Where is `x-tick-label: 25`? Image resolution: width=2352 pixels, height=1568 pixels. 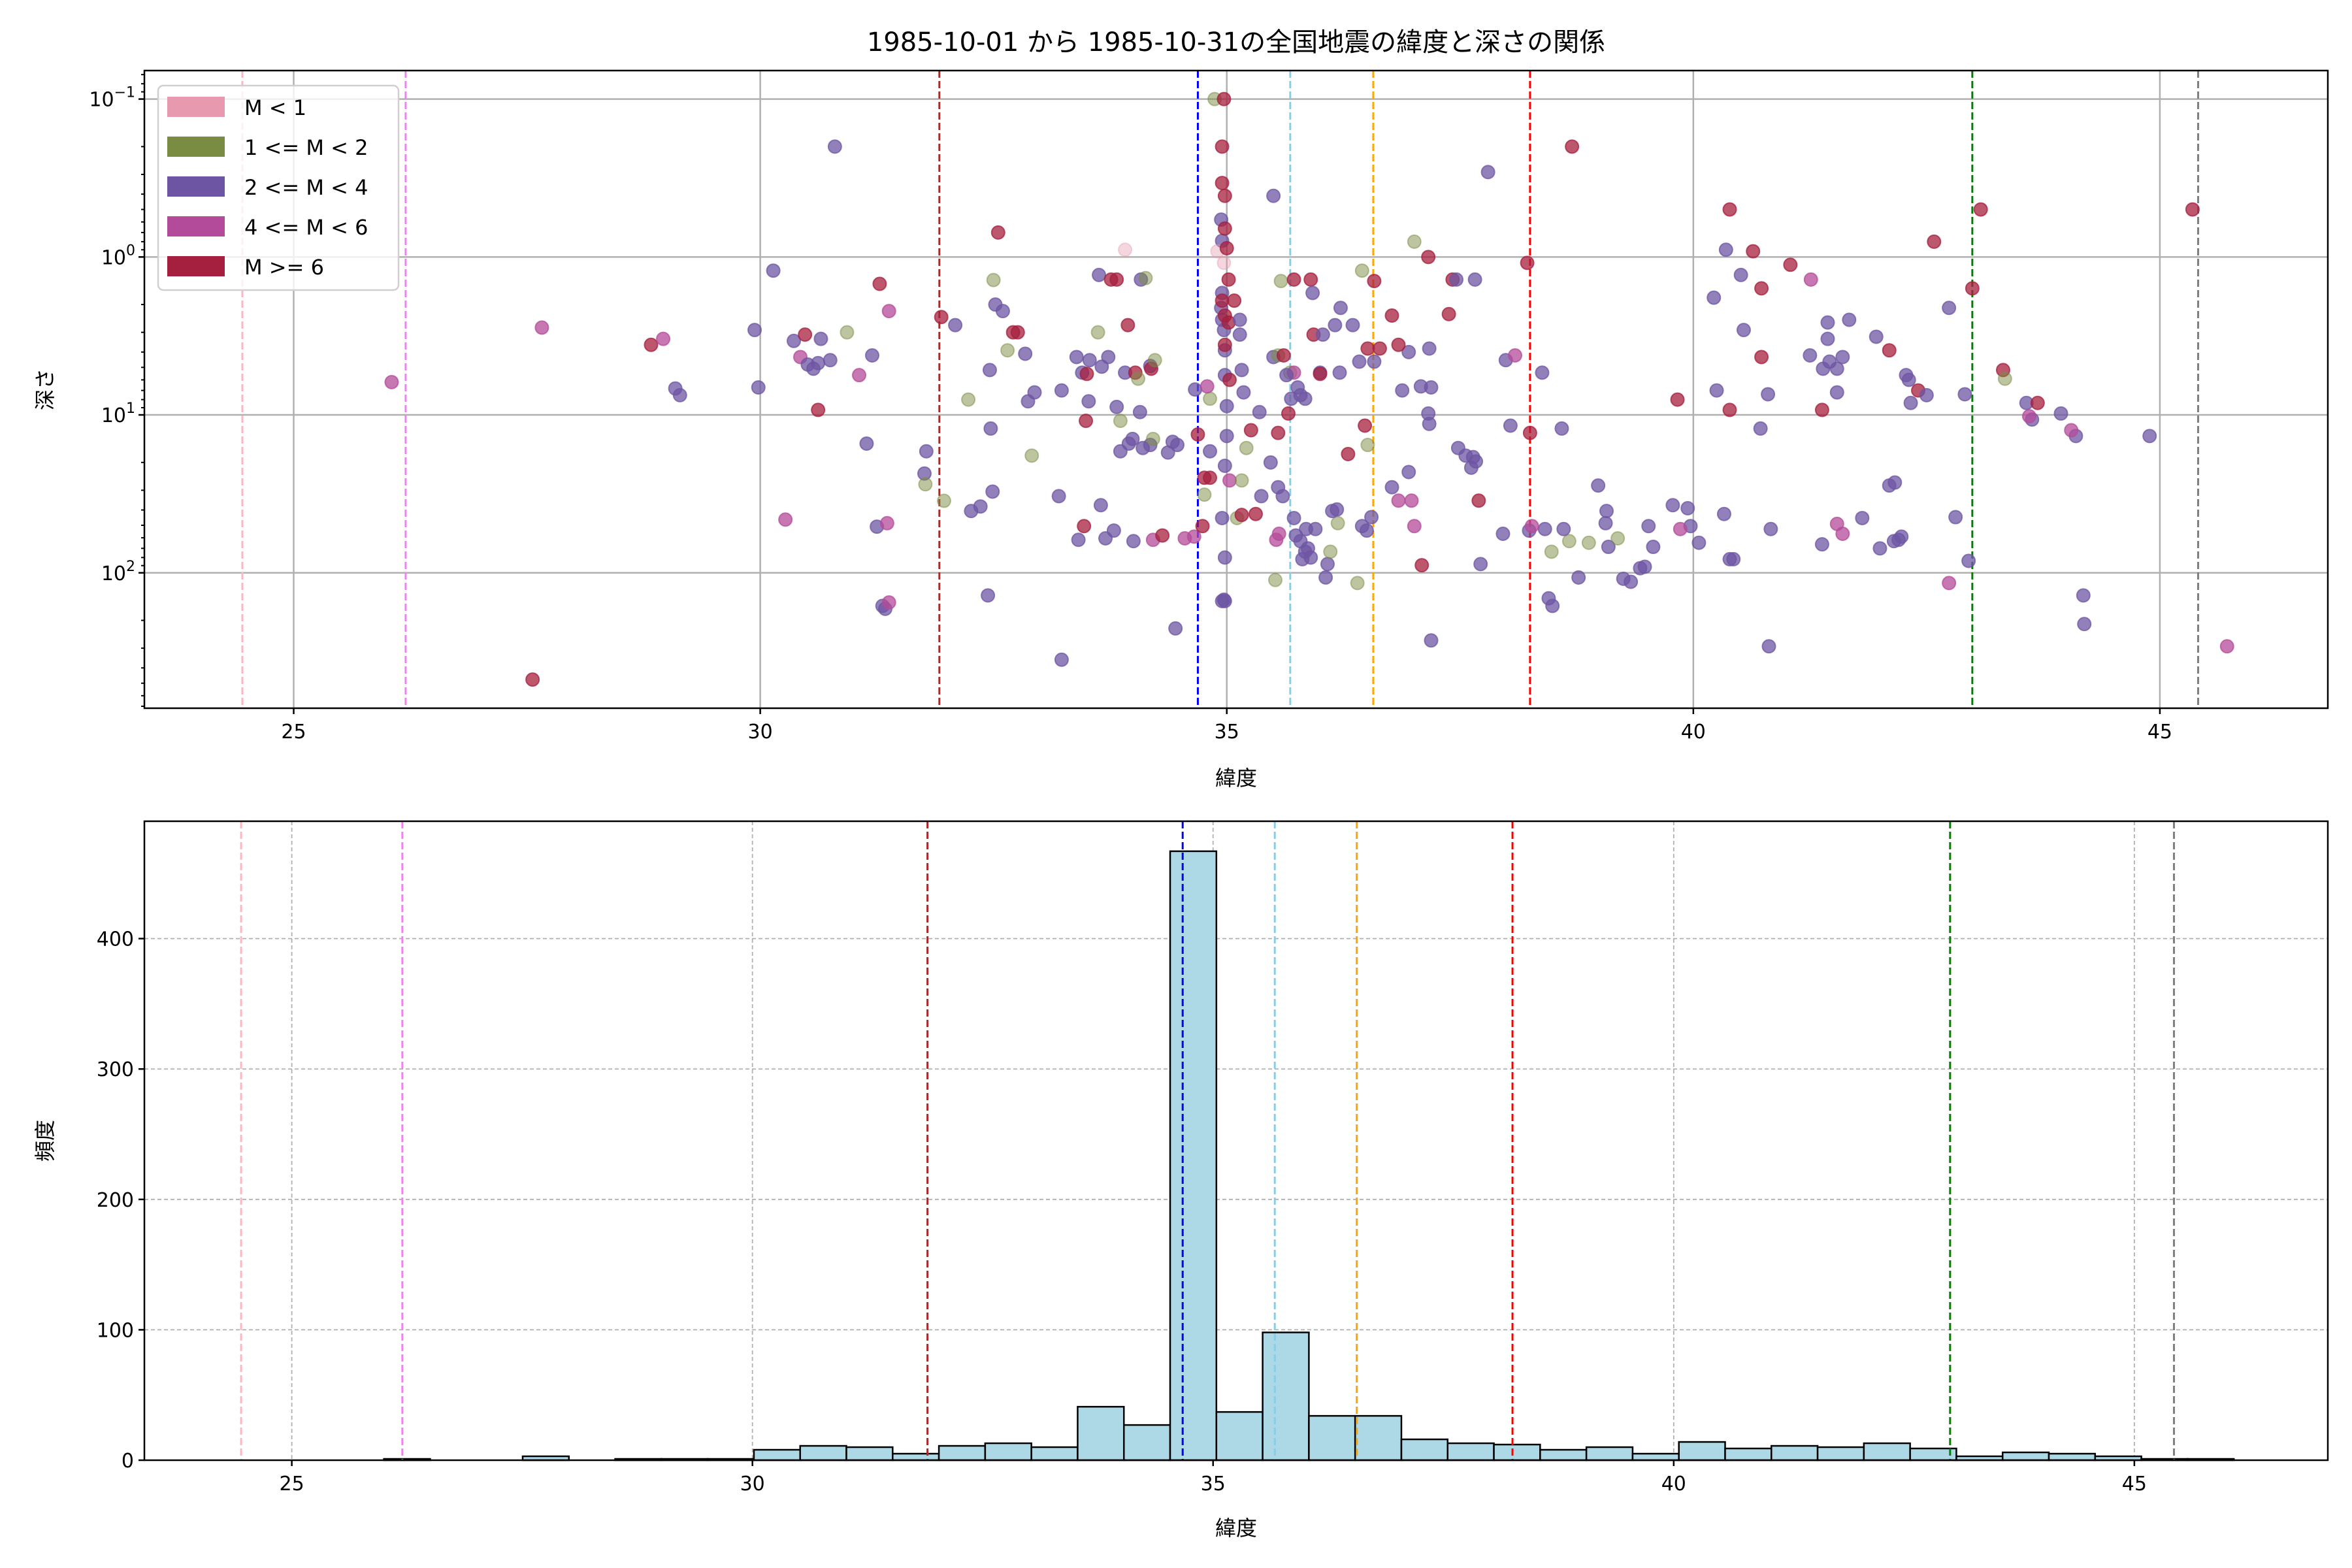
x-tick-label: 25 is located at coordinates (292, 1484).